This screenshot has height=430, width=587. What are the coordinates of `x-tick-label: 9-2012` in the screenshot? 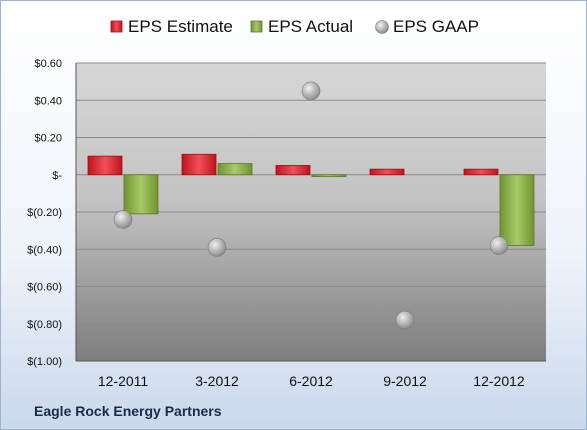 It's located at (405, 381).